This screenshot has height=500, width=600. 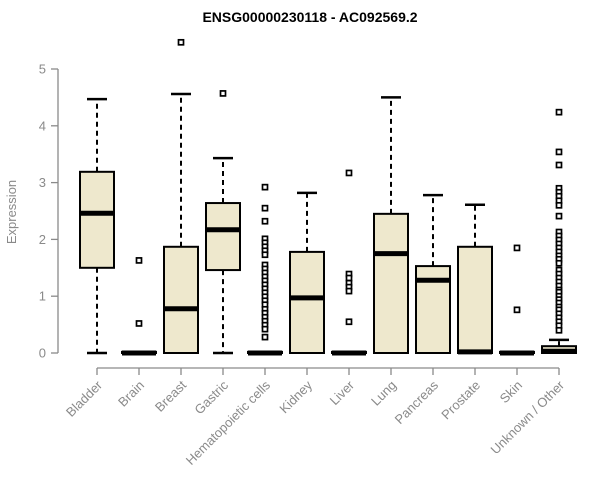 I want to click on x-category-label: Breast, so click(x=170, y=395).